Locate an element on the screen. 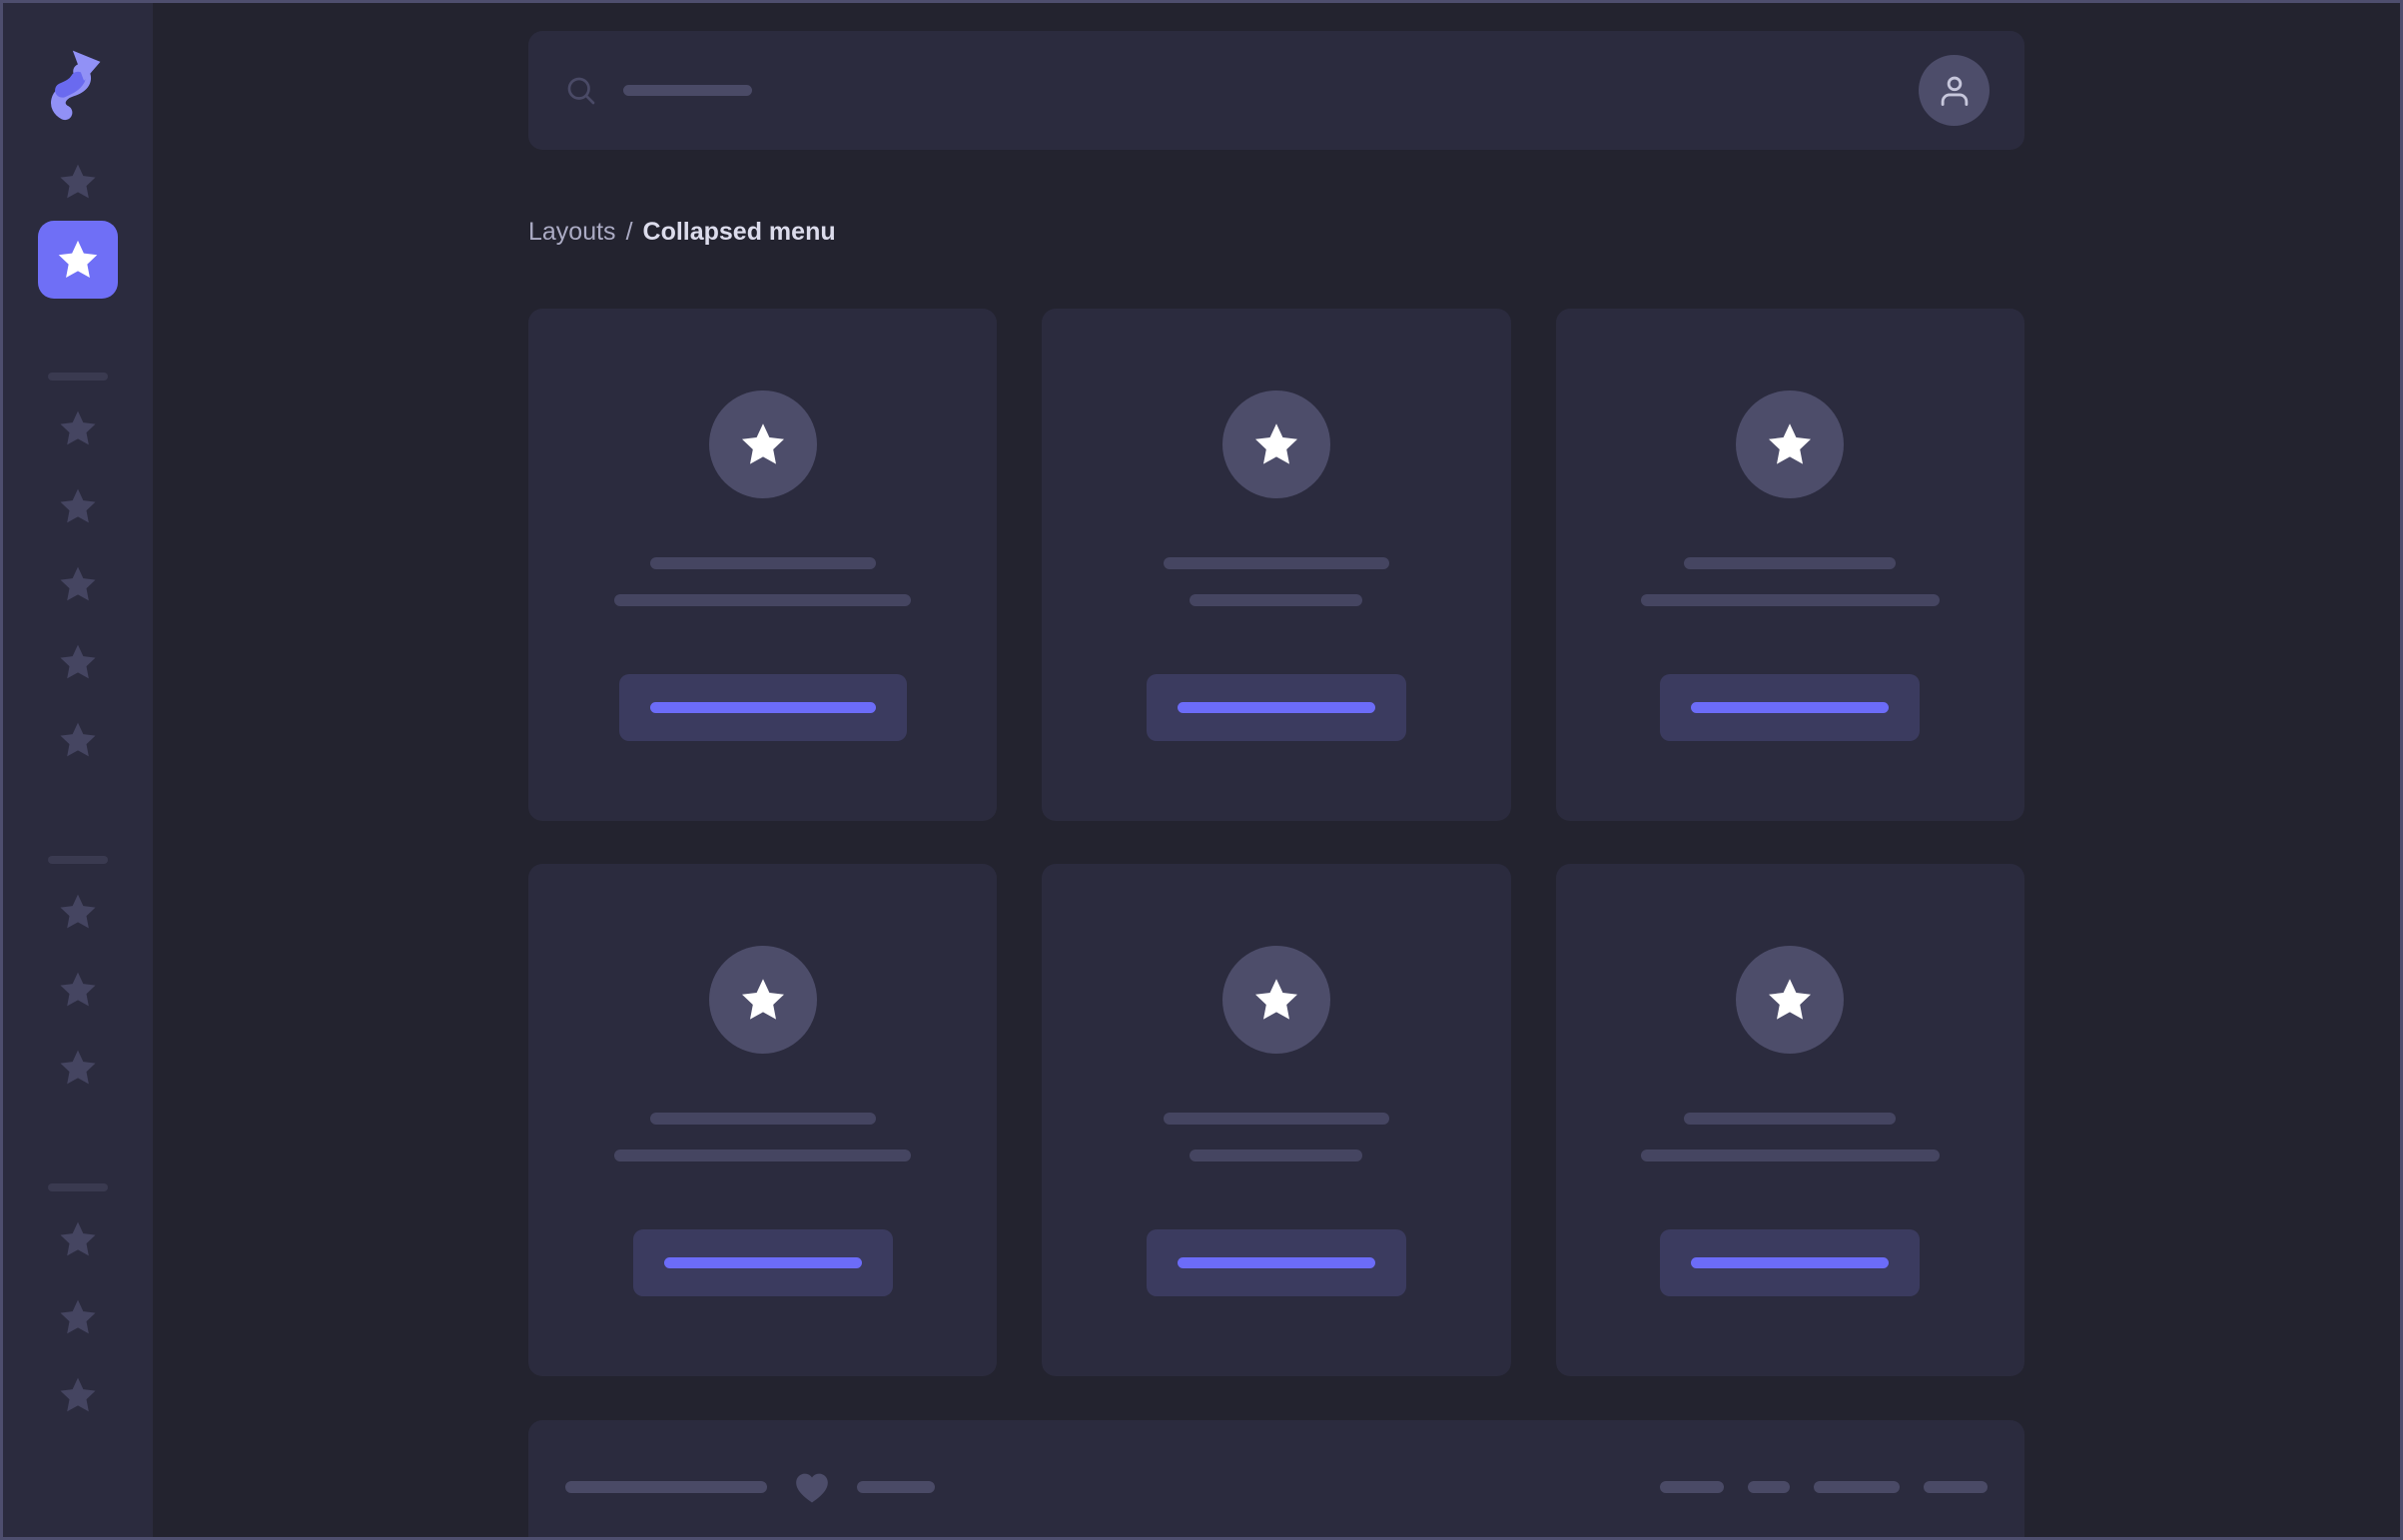  search-bar is located at coordinates (1276, 90).